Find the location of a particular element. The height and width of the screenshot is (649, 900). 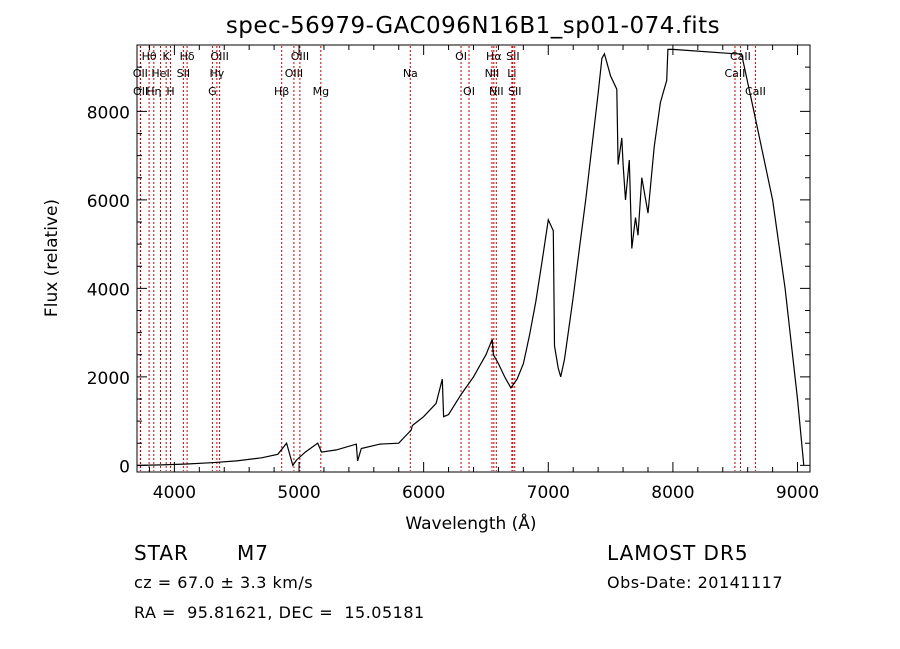

redshift-velocity: cz = 67.0 ± 3.3 km/s is located at coordinates (224, 582).